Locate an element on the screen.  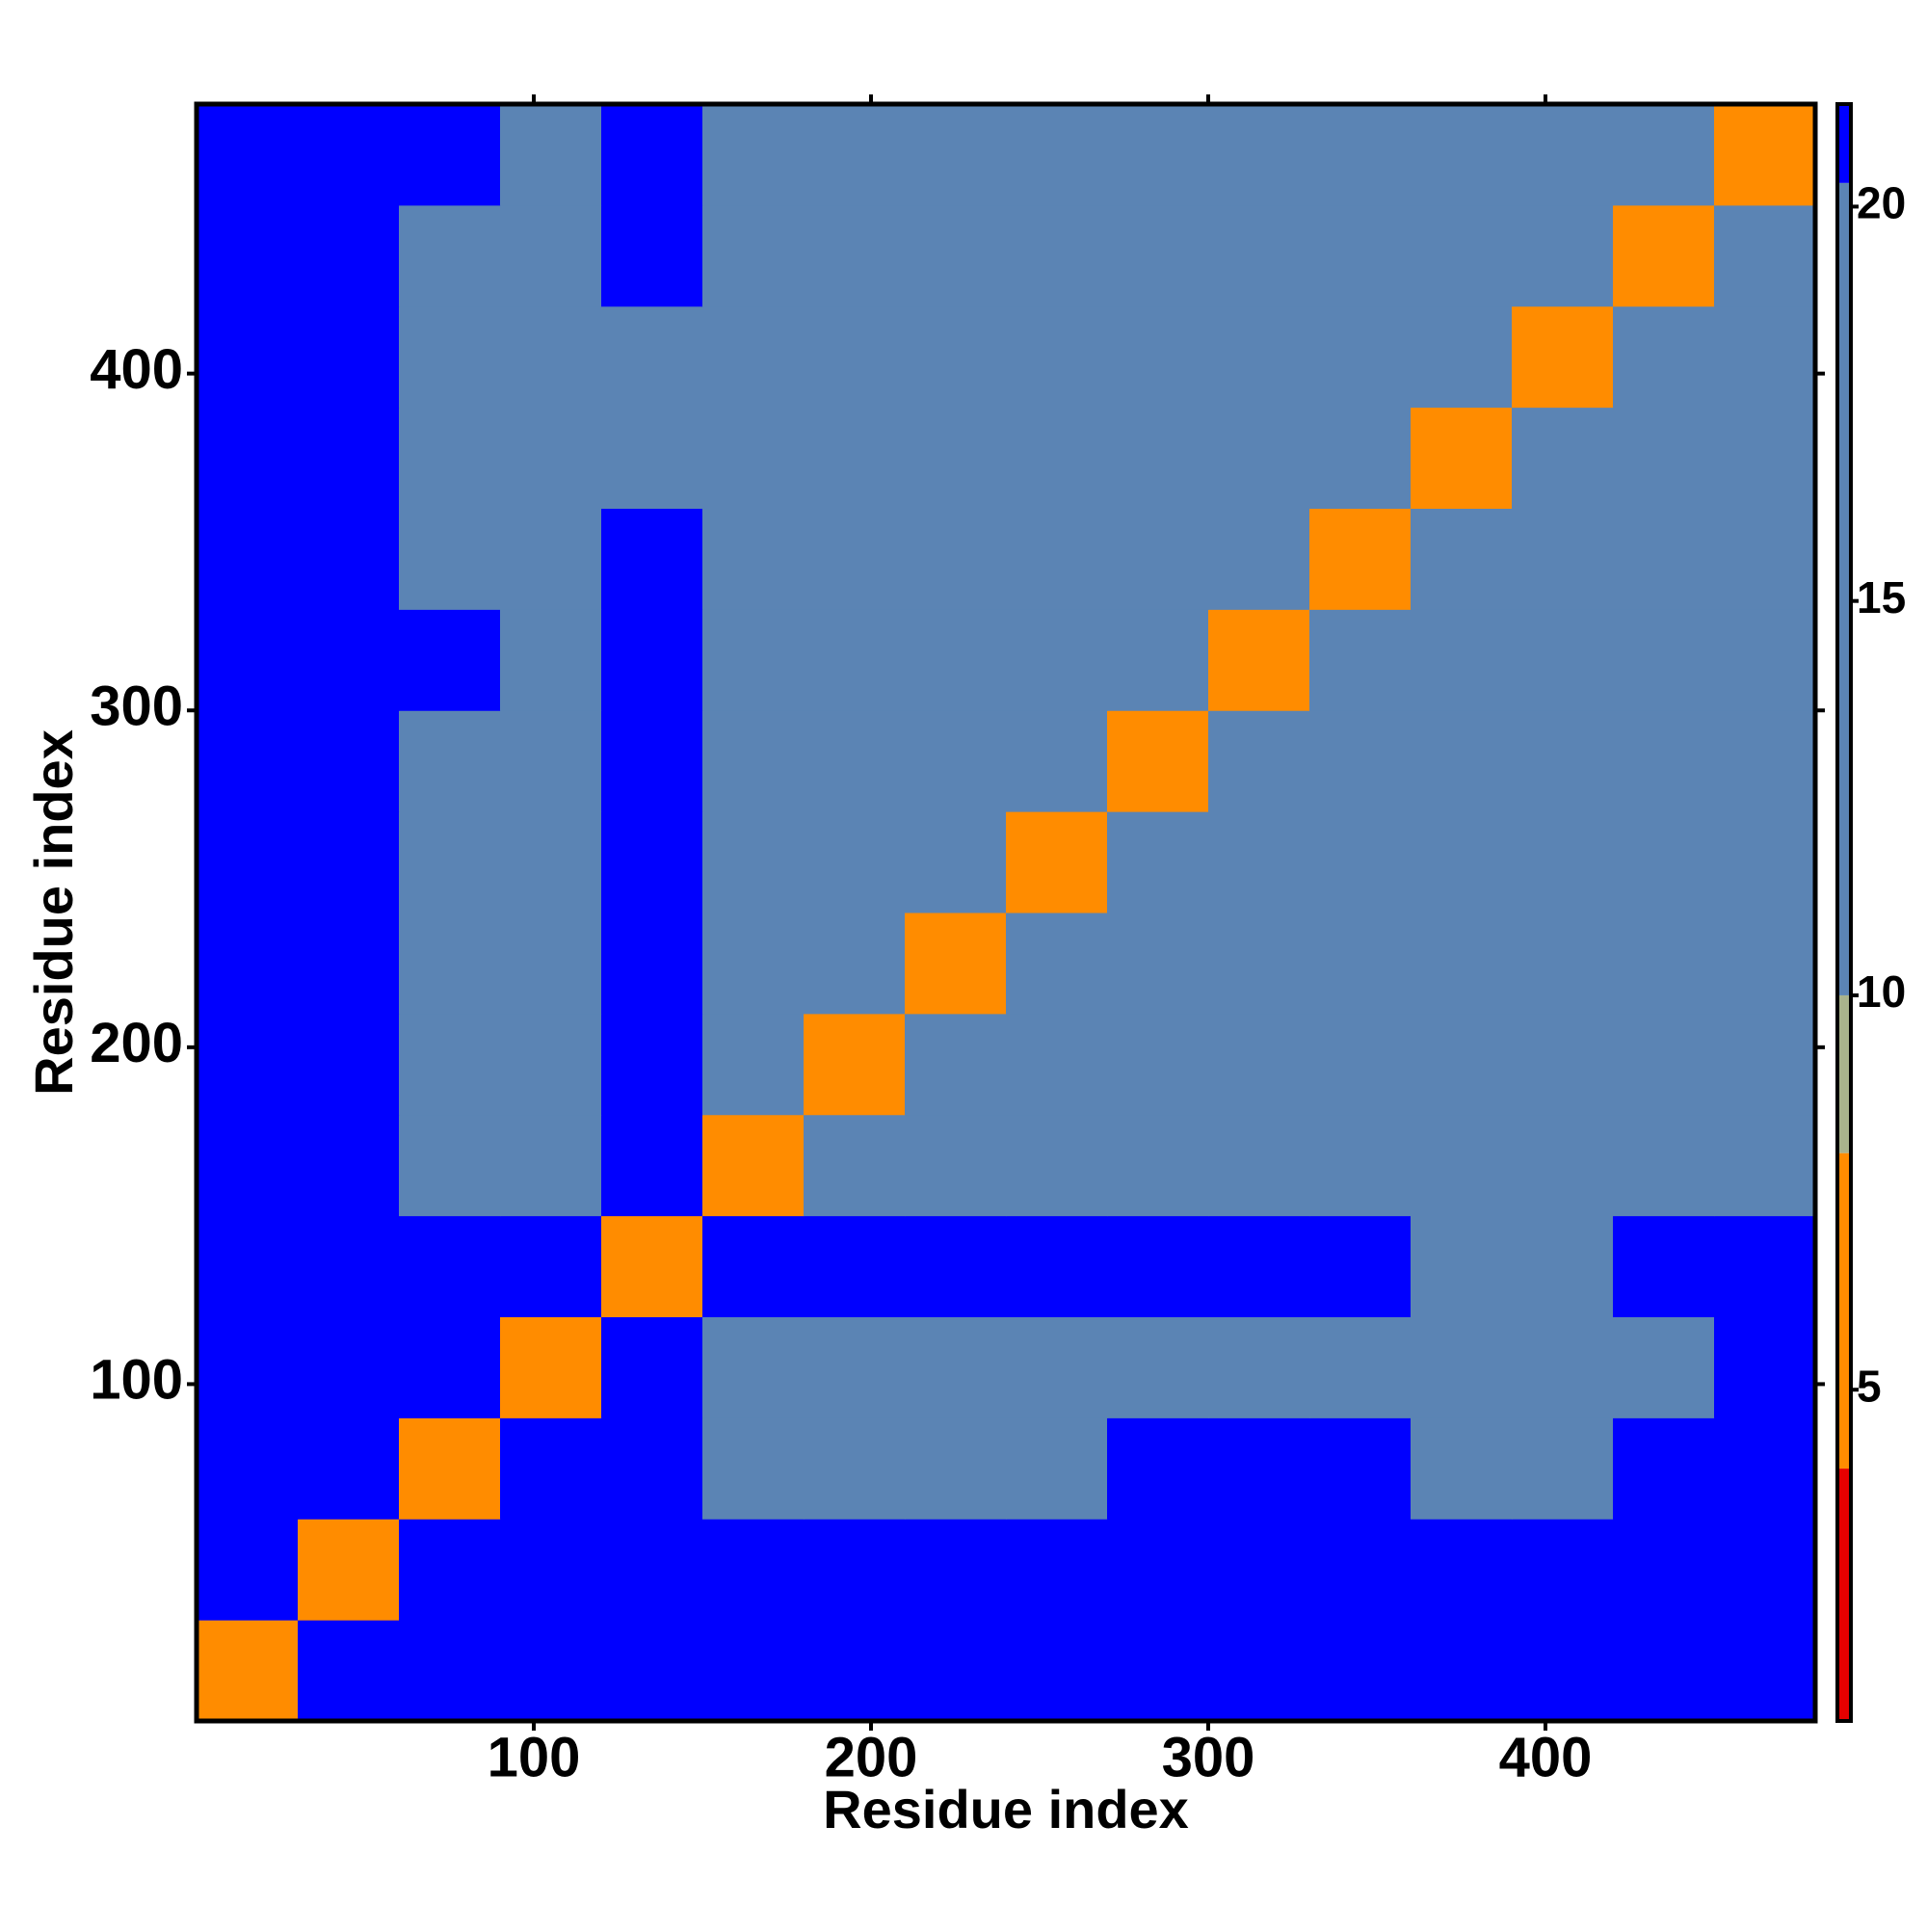
x-tick-label: 200 is located at coordinates (871, 1757).